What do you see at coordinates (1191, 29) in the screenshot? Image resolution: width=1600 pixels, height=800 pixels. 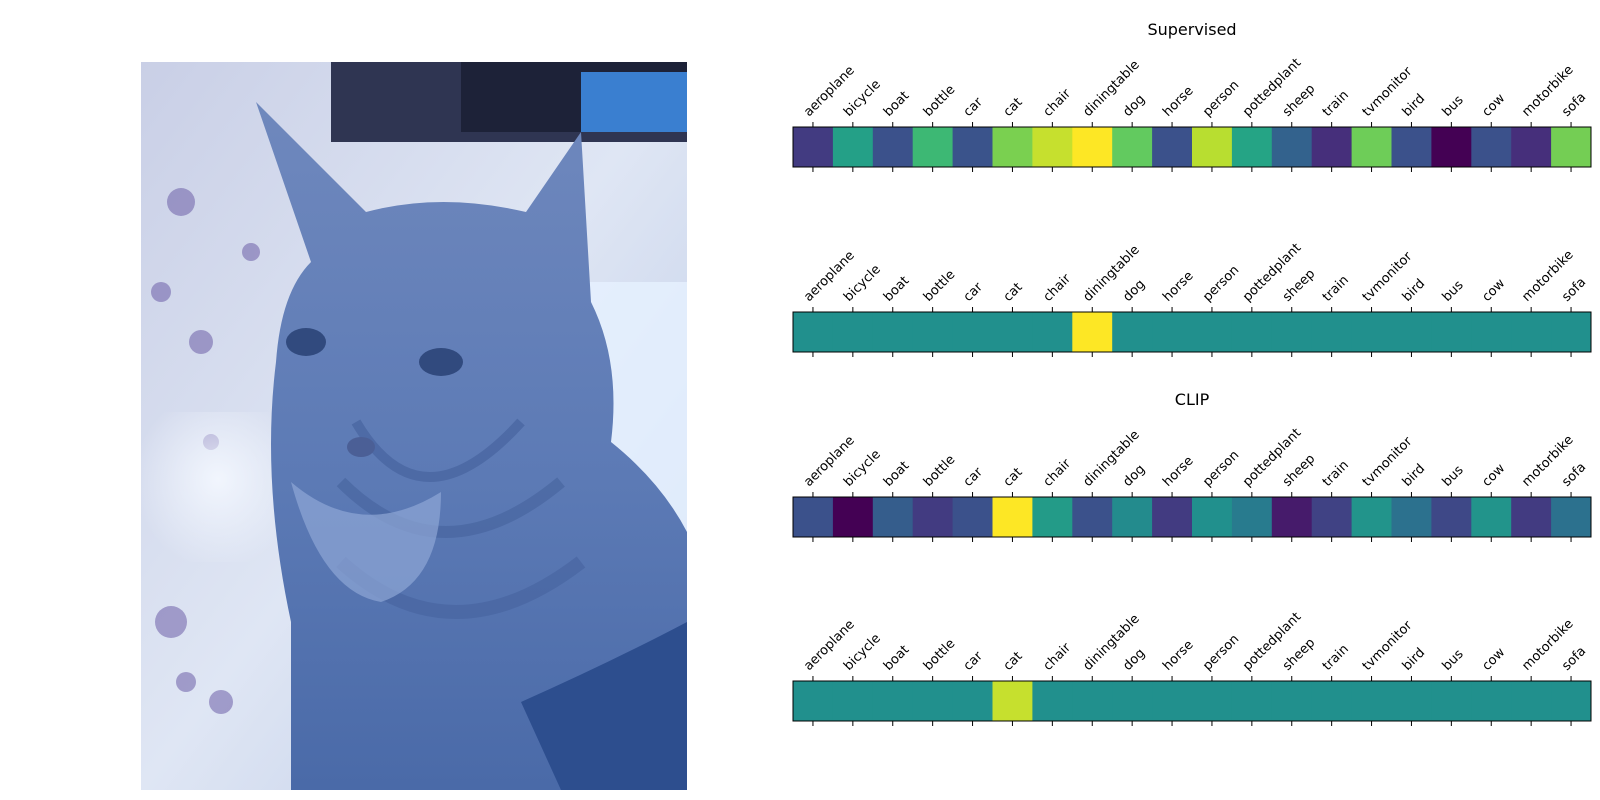 I see `panel-title: Supervised` at bounding box center [1191, 29].